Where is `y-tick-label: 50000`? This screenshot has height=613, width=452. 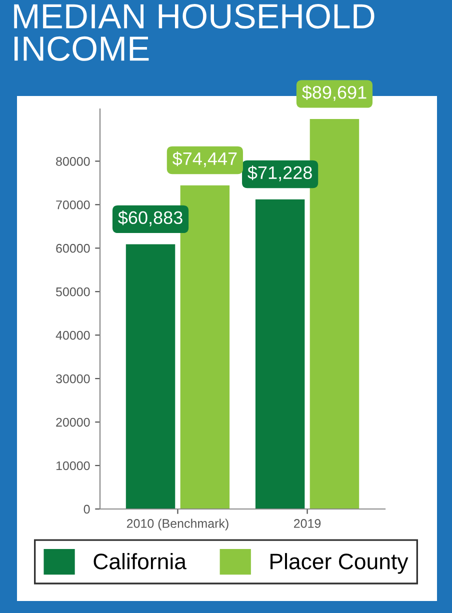
y-tick-label: 50000 is located at coordinates (73, 291).